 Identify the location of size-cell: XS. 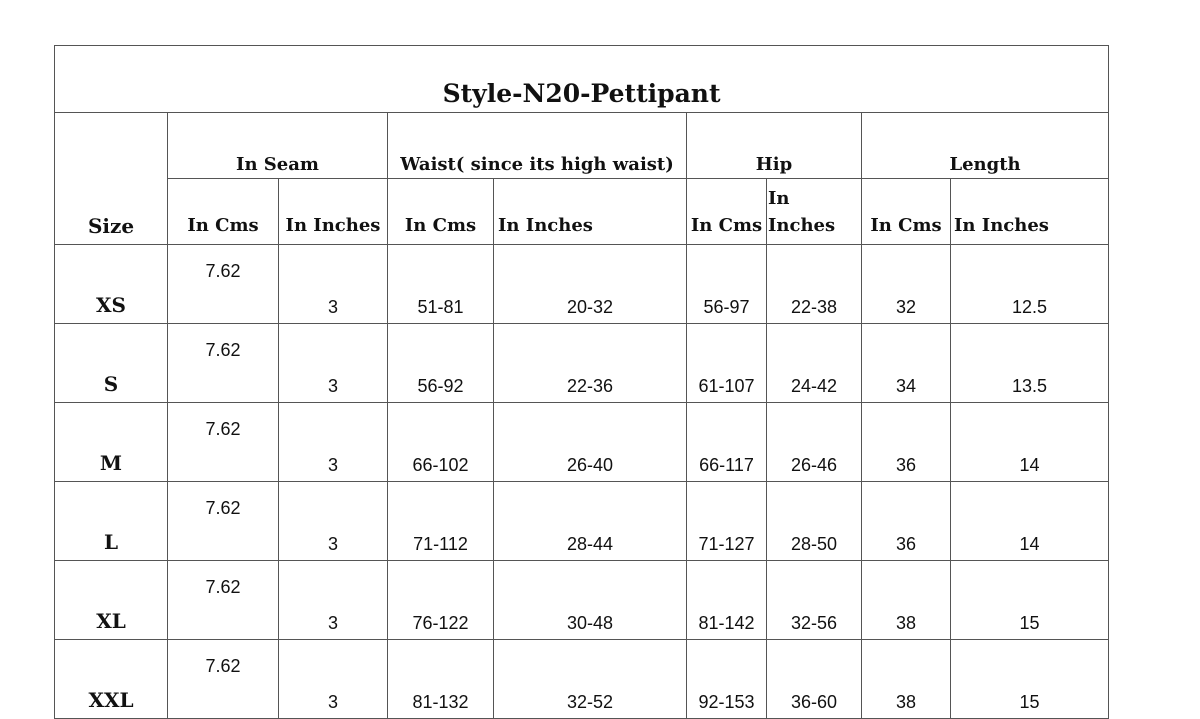
(111, 284).